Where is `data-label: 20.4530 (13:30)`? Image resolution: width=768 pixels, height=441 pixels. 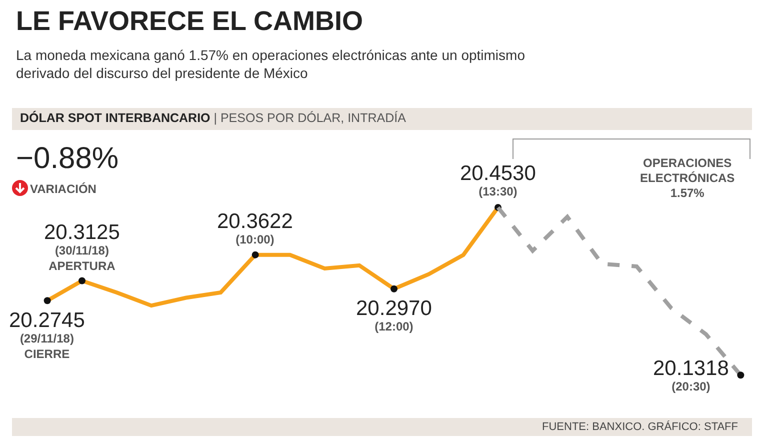
data-label: 20.4530 (13:30) is located at coordinates (498, 180).